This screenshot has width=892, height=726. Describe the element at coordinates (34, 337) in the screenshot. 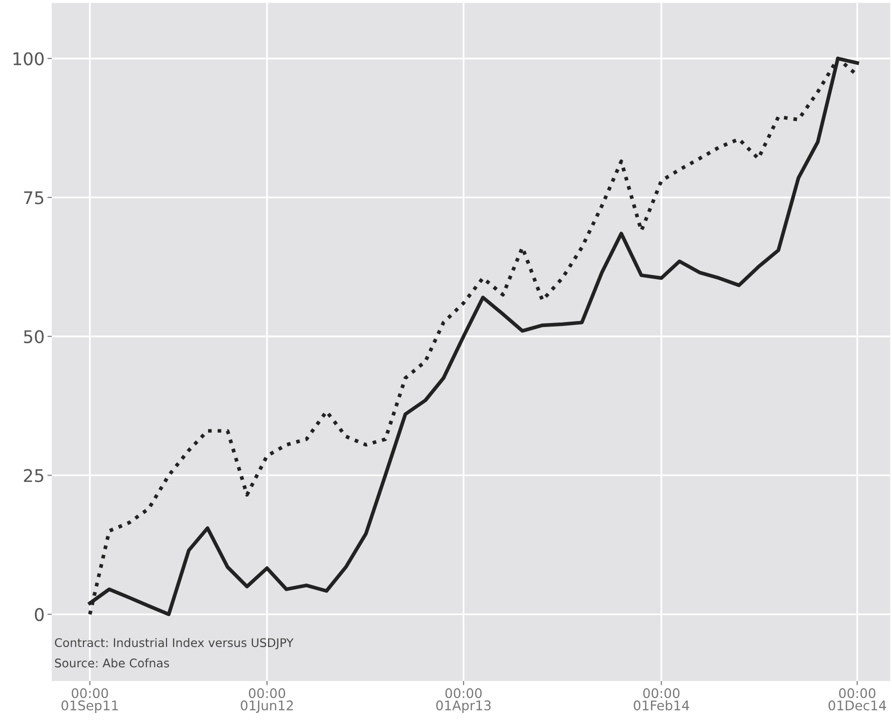

I see `y-tick-label: 50` at that location.